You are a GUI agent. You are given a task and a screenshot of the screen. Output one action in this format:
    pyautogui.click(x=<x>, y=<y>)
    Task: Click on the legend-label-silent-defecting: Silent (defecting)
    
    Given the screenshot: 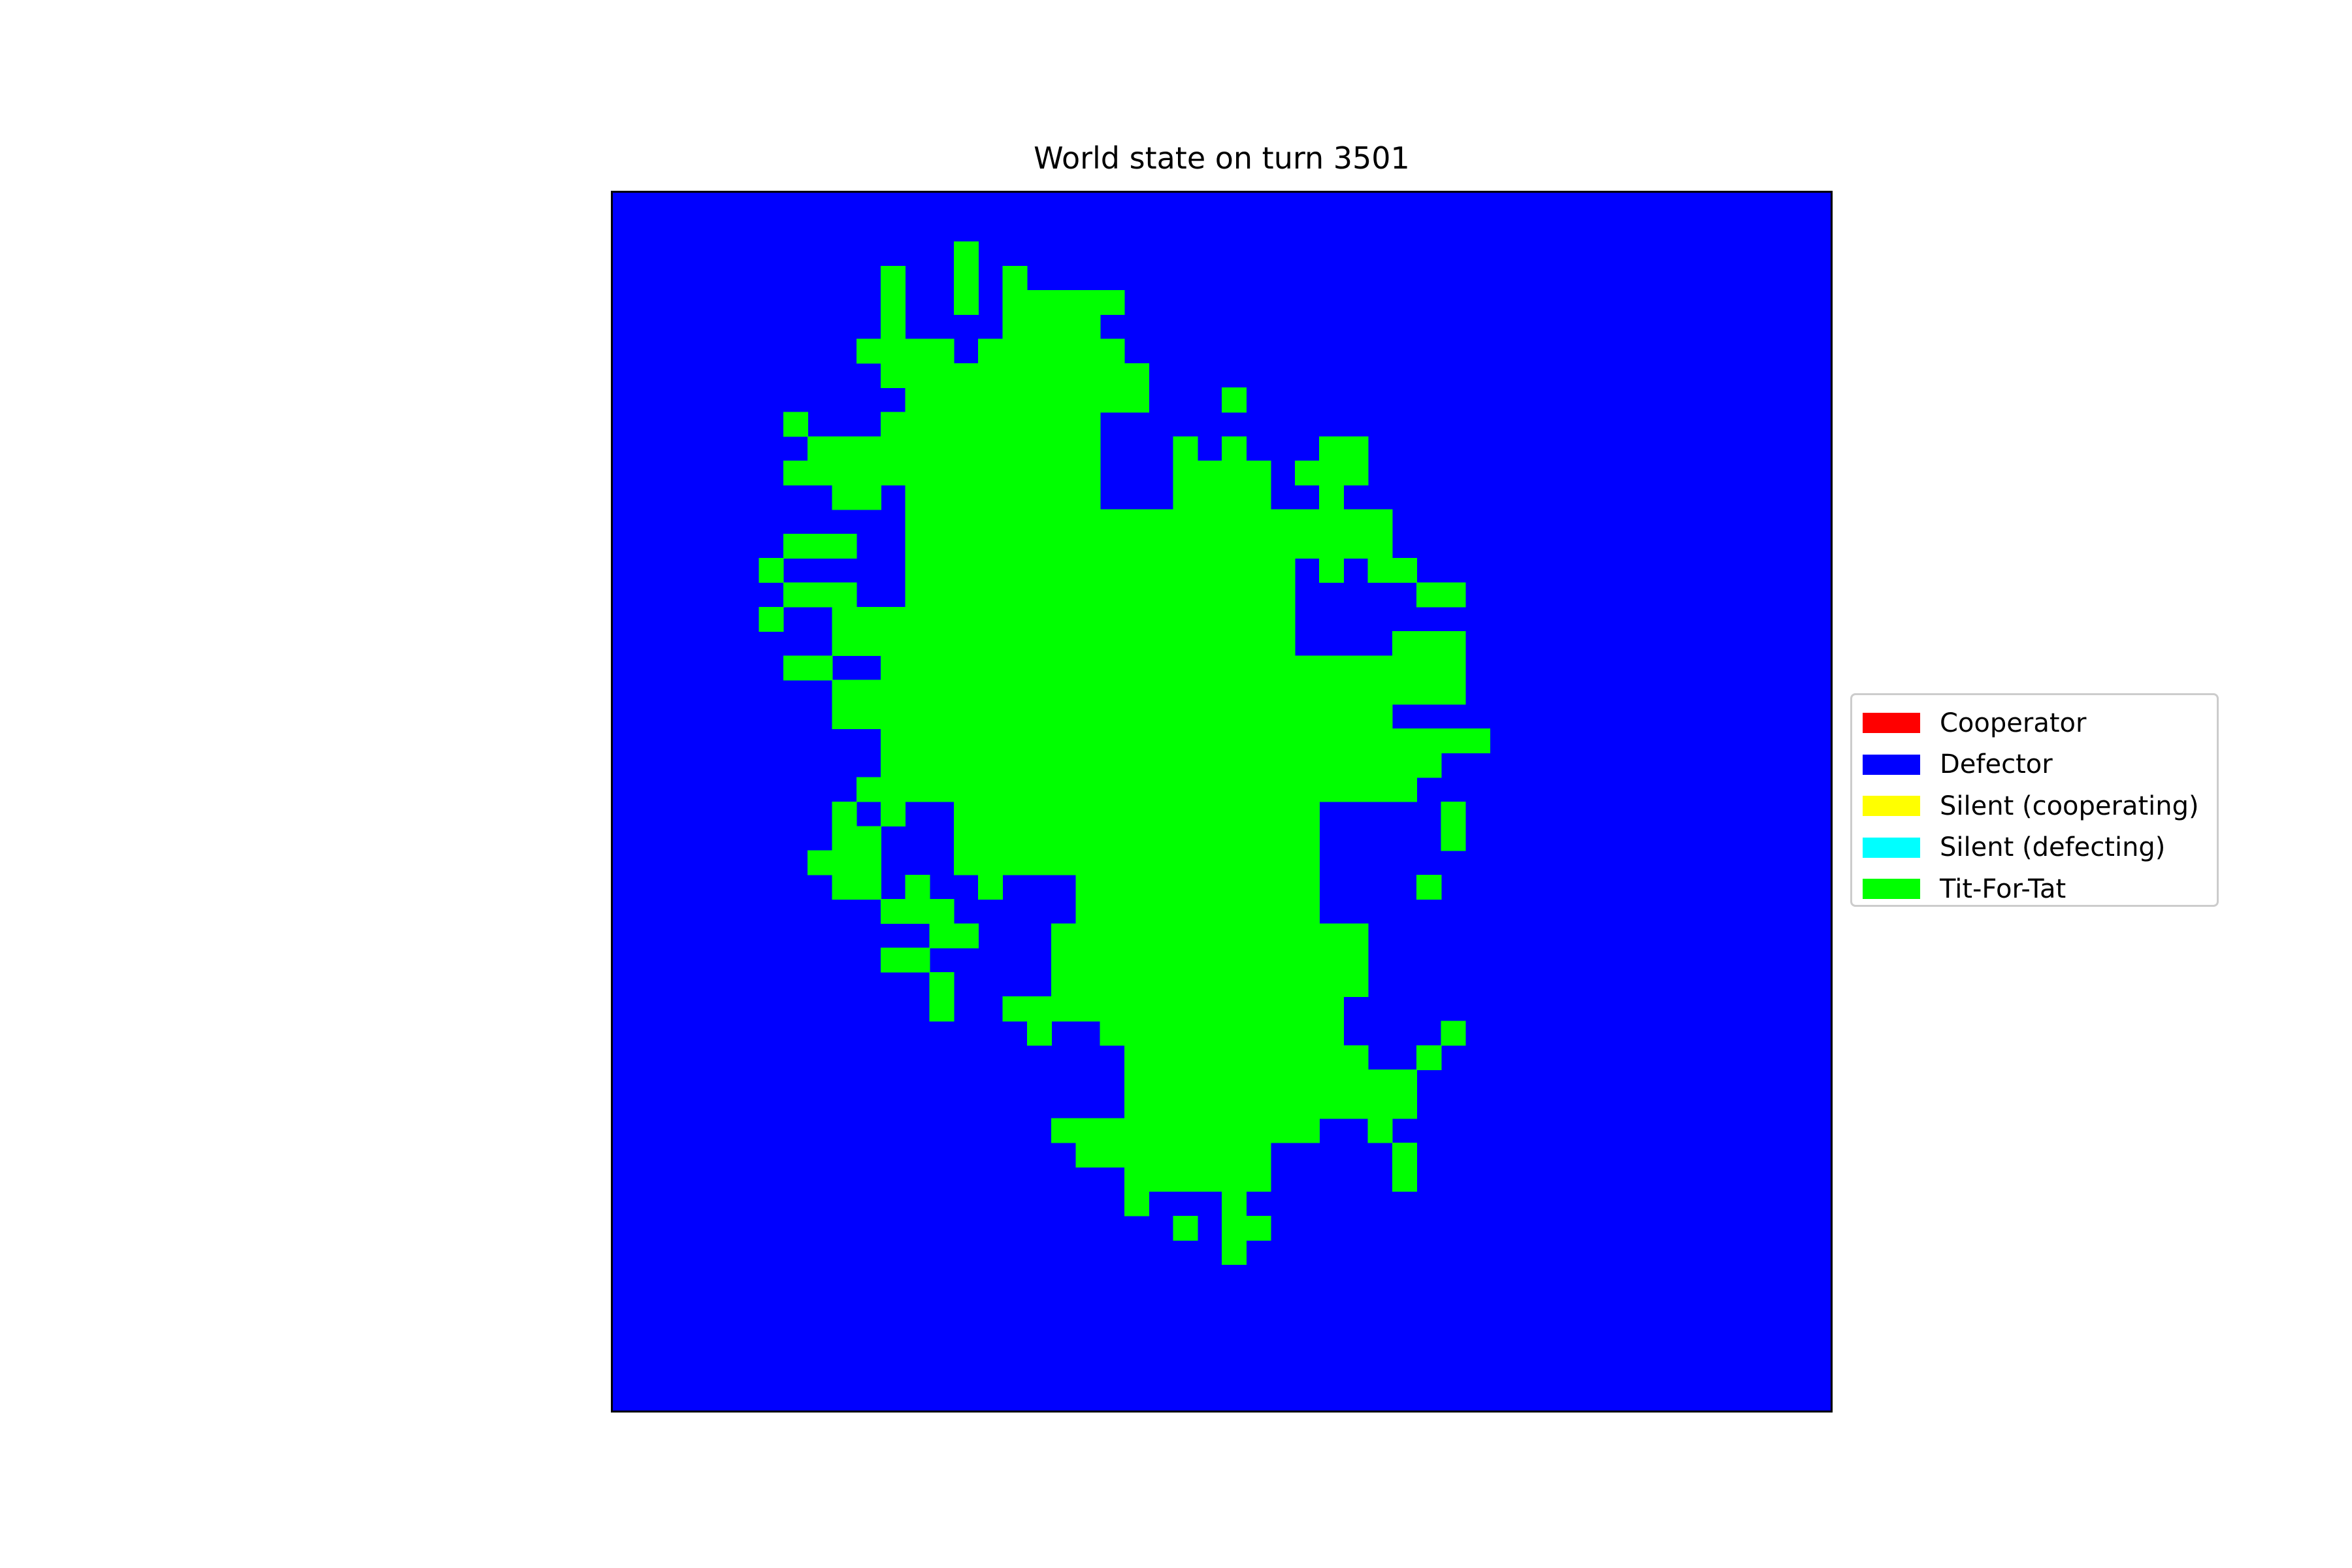 What is the action you would take?
    pyautogui.click(x=2053, y=847)
    